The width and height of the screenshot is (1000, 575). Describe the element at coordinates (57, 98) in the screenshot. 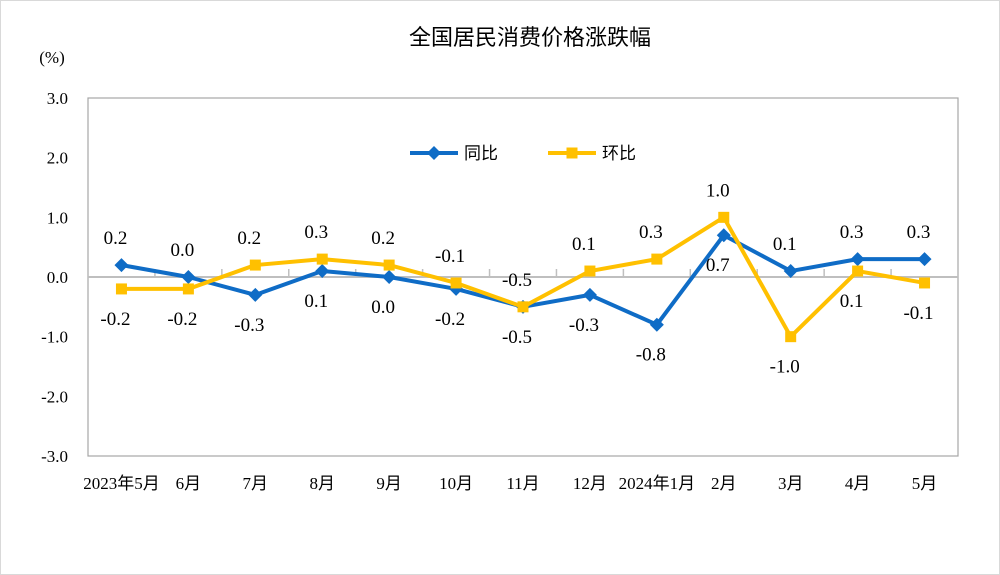

I see `y-tick-label: 3.0` at that location.